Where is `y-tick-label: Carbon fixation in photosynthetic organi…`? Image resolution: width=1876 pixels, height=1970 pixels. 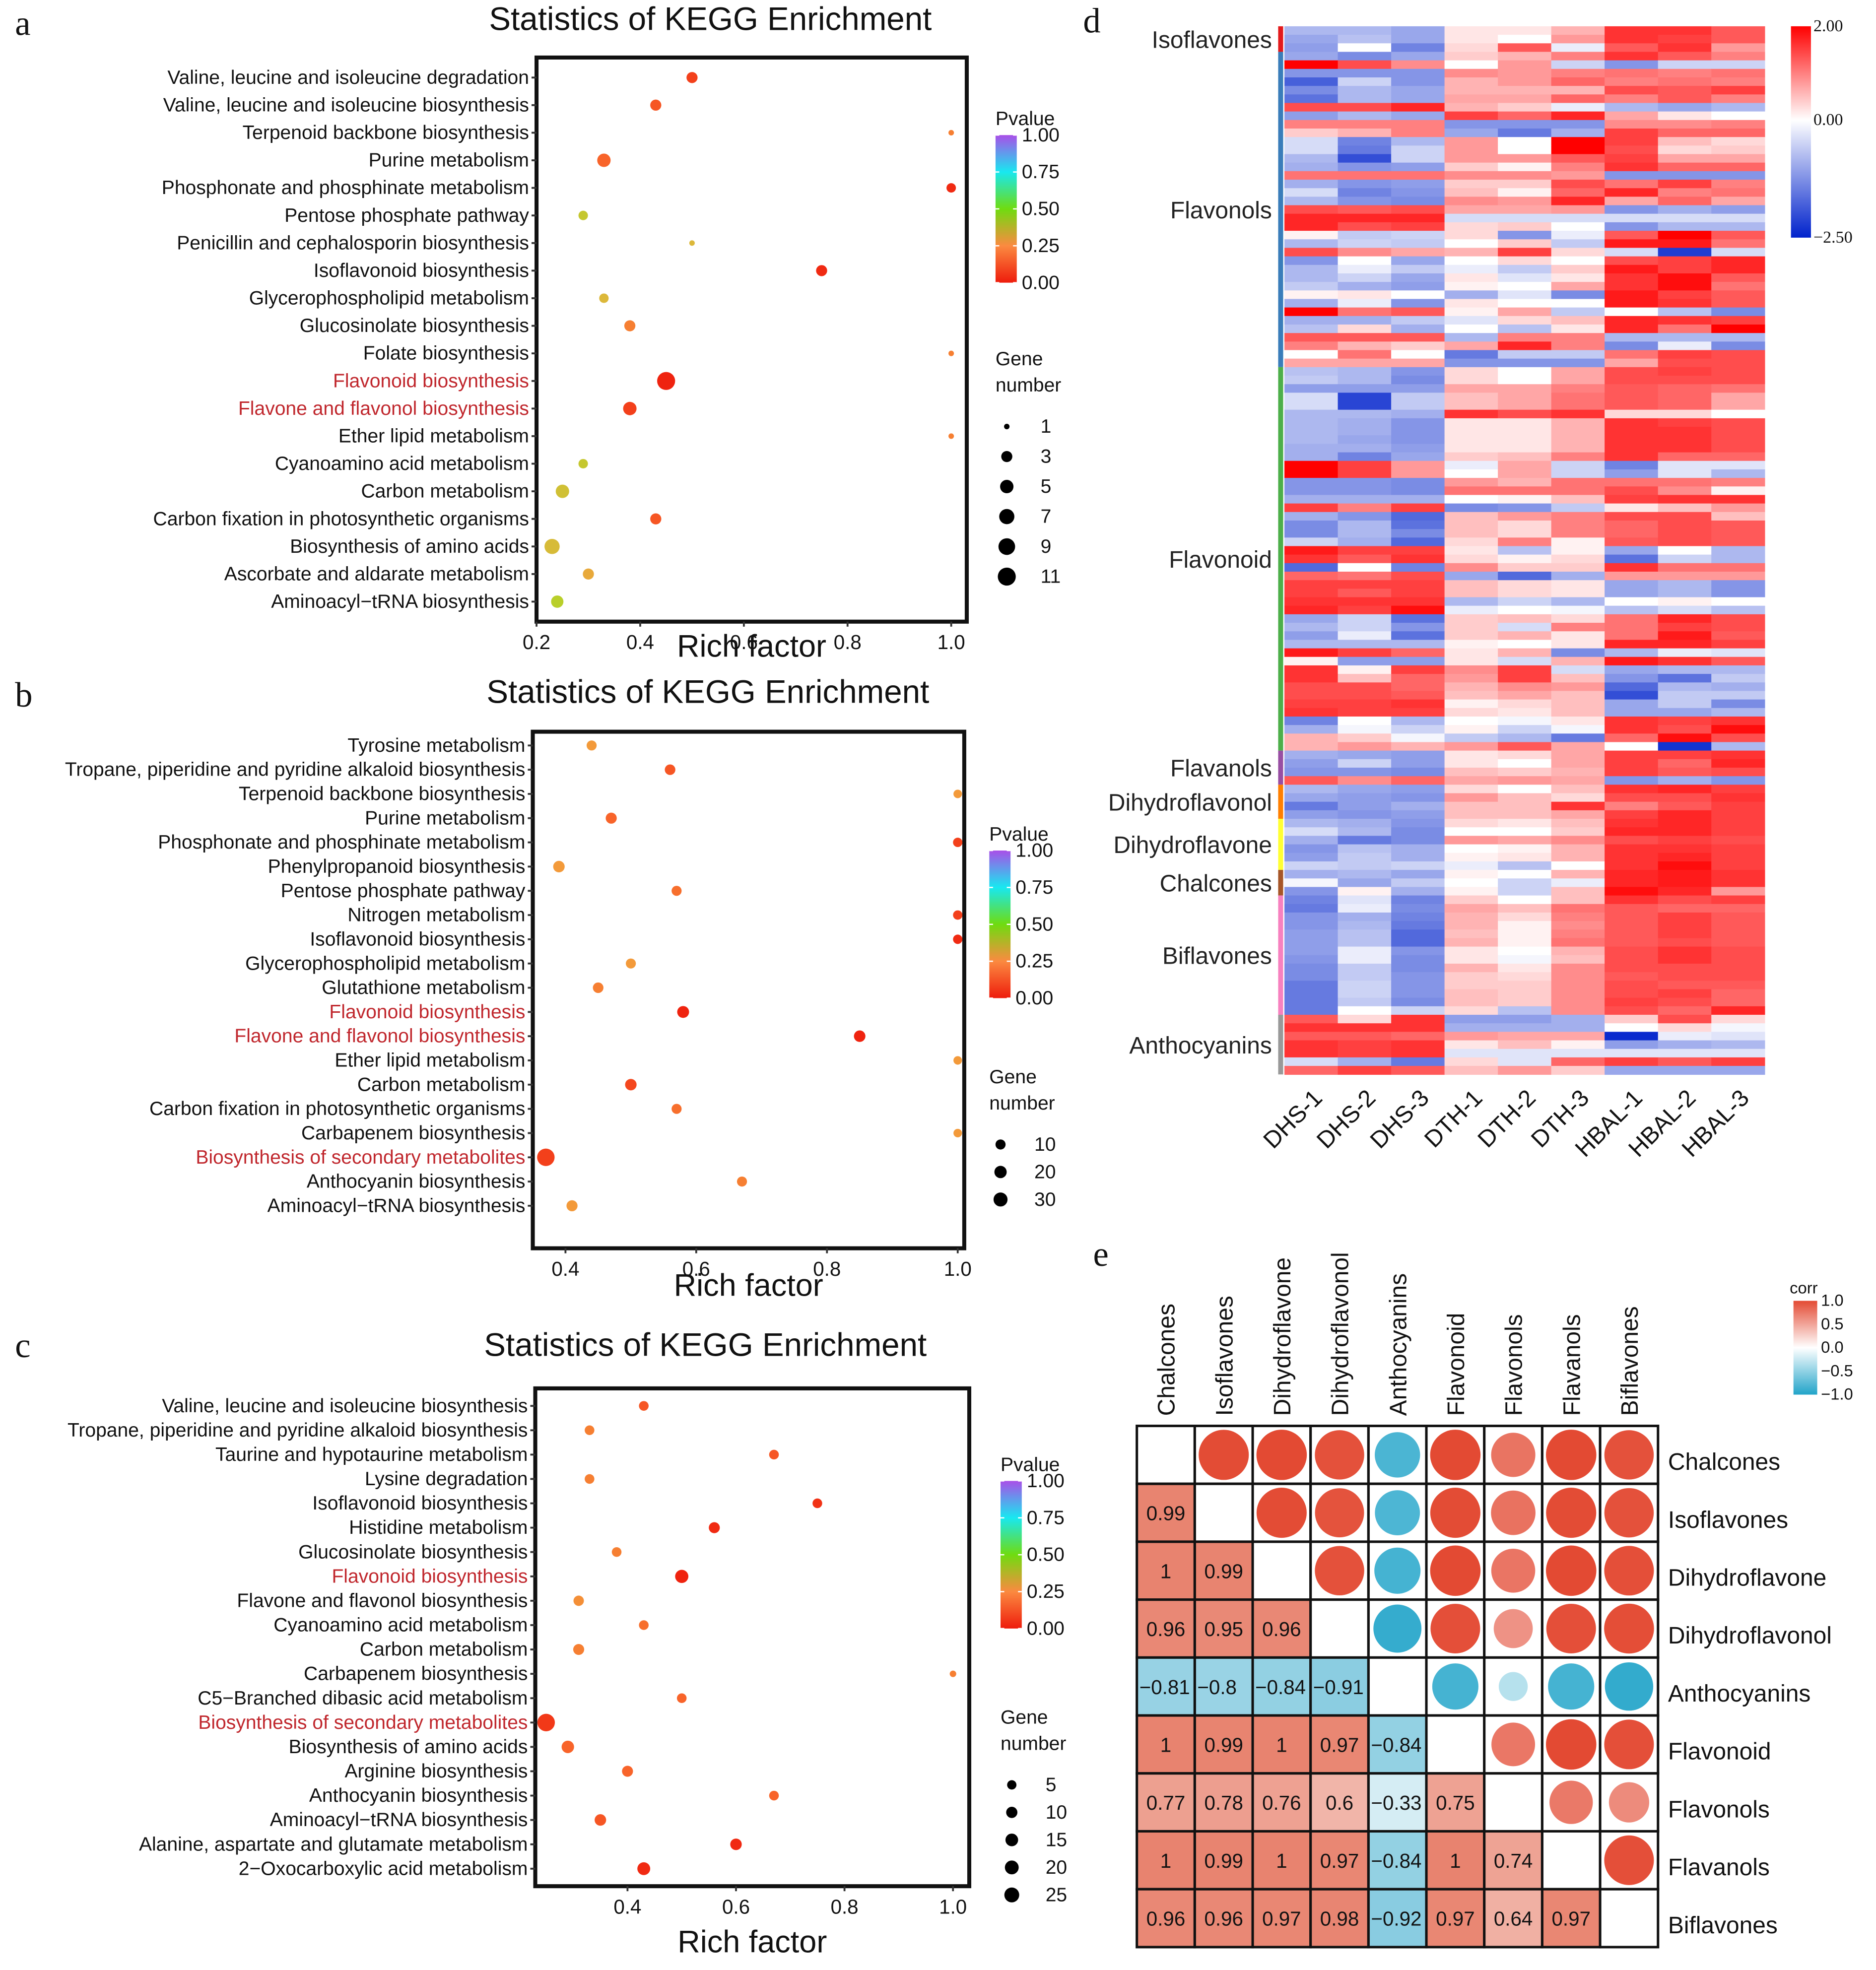
y-tick-label: Carbon fixation in photosynthetic organi… is located at coordinates (341, 518).